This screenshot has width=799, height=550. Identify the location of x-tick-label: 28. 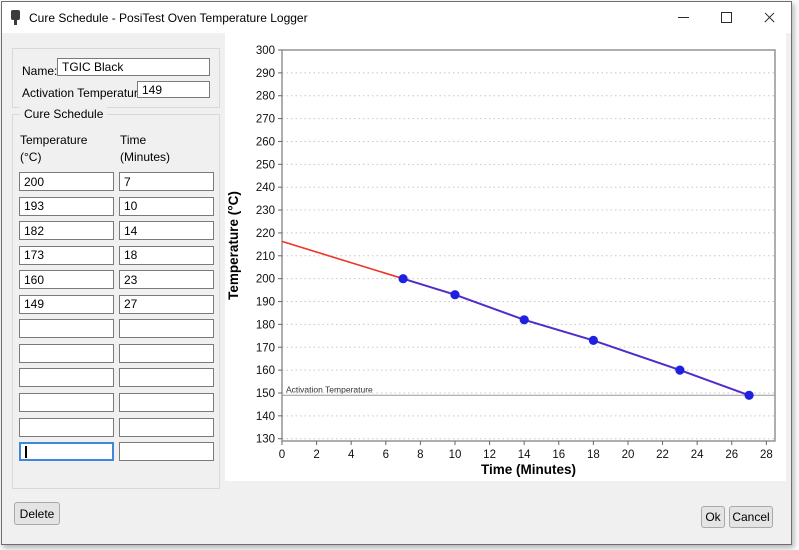
(766, 455).